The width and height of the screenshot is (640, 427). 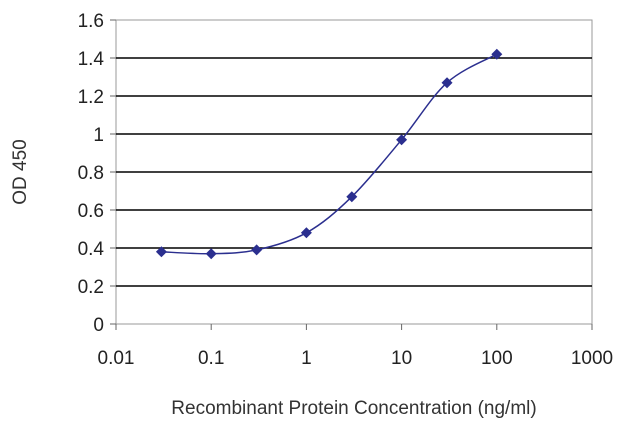 What do you see at coordinates (91, 249) in the screenshot?
I see `y-tick-label: 0.4` at bounding box center [91, 249].